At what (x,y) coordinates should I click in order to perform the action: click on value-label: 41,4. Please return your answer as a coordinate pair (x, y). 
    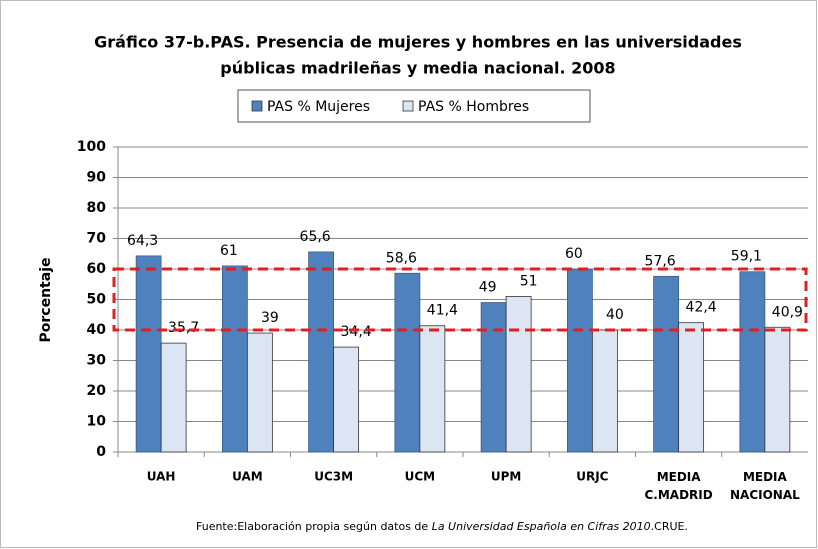
    Looking at the image, I should click on (442, 311).